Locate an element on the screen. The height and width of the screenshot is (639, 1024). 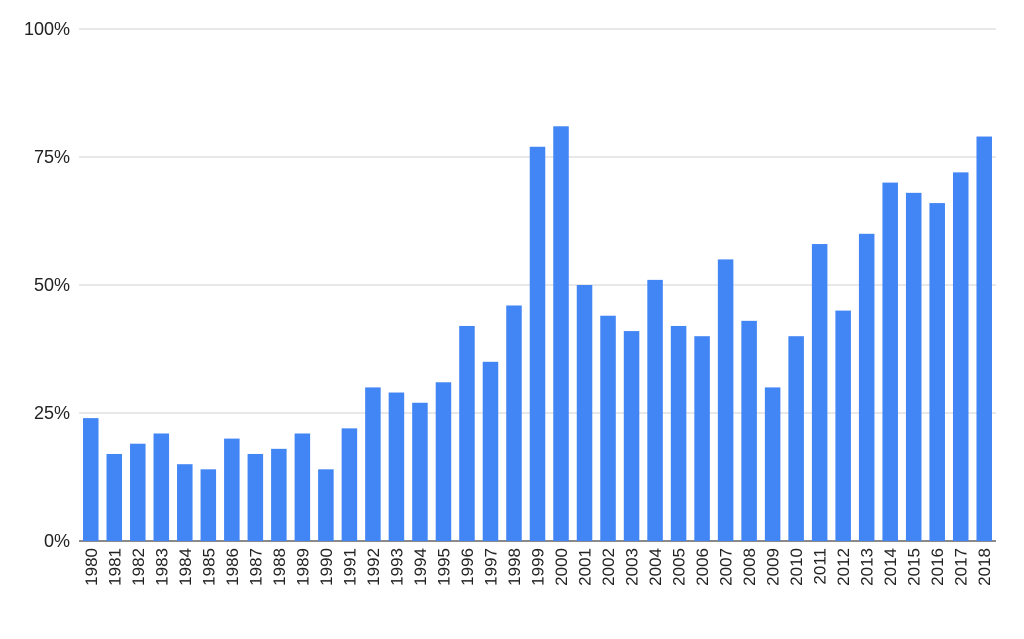
y-tick-label: 75% is located at coordinates (52, 157).